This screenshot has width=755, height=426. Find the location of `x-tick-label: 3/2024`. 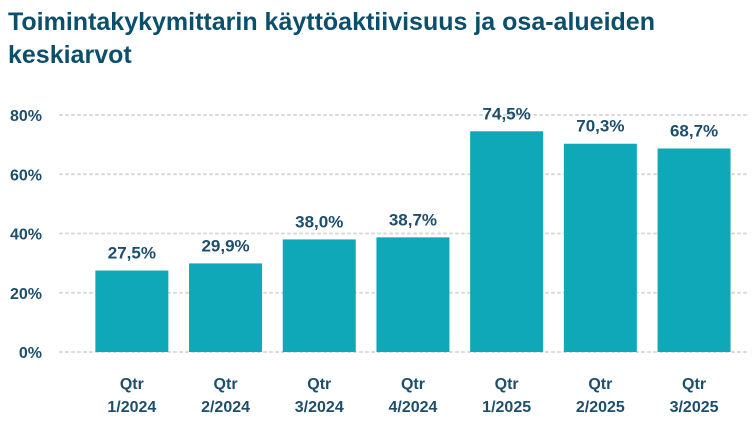

x-tick-label: 3/2024 is located at coordinates (319, 407).